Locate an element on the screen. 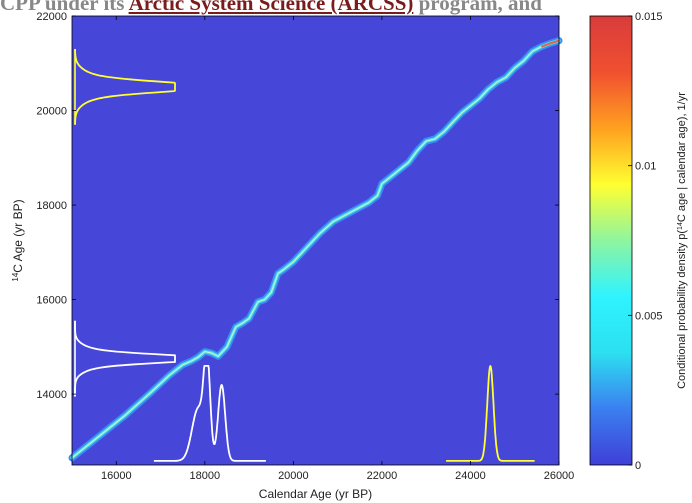 The image size is (692, 503). colorbar-tick-label: 0.005 is located at coordinates (649, 316).